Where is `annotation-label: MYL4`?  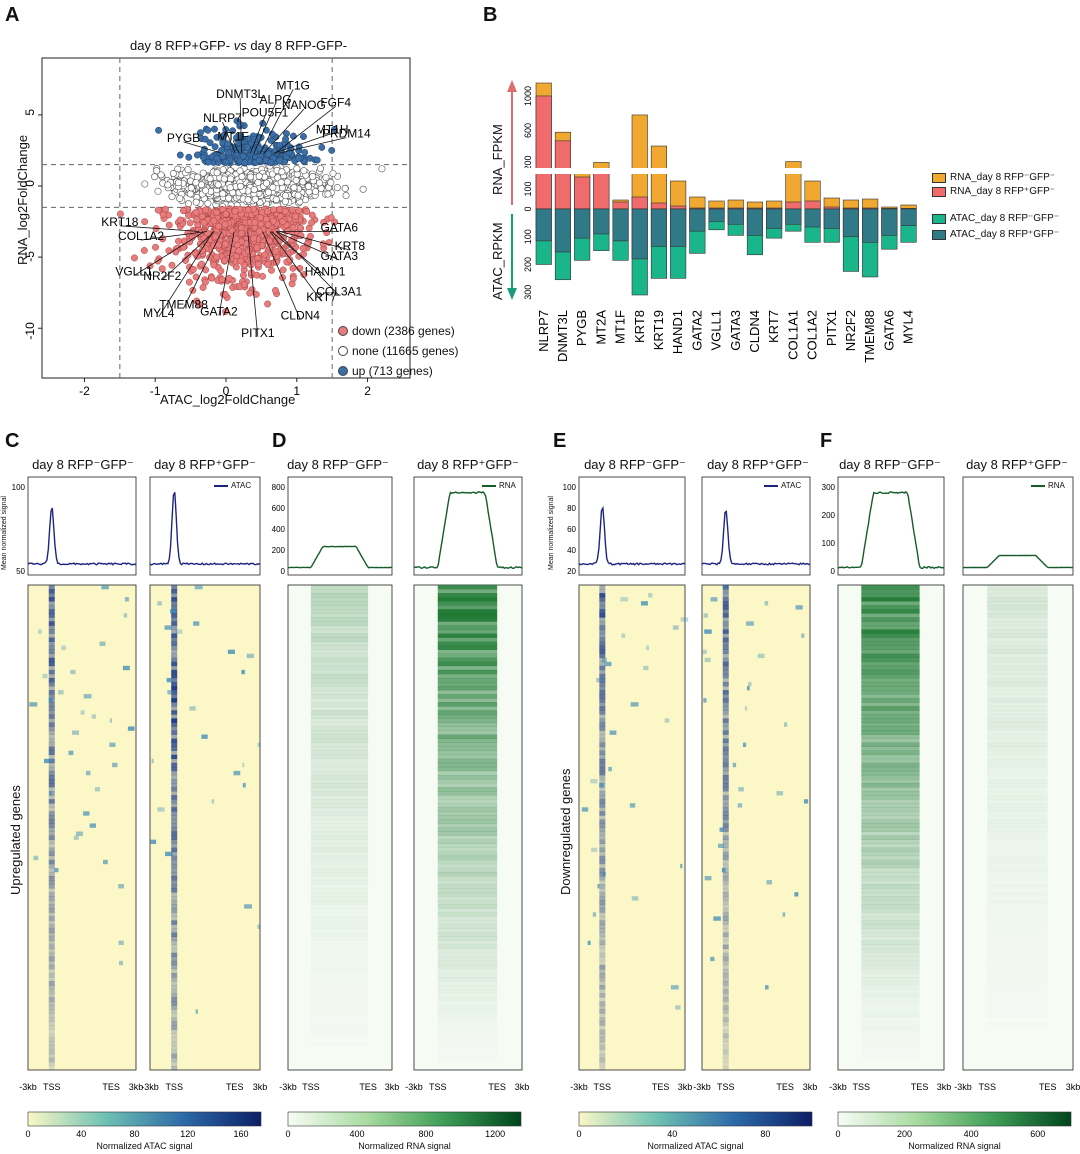 annotation-label: MYL4 is located at coordinates (159, 313).